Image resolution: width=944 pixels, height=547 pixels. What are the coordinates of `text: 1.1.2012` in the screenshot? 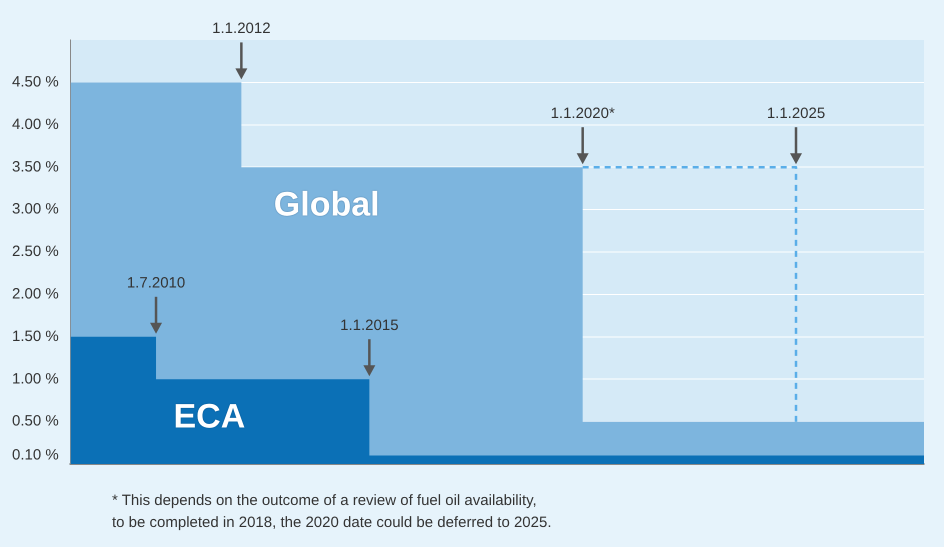 It's located at (241, 29).